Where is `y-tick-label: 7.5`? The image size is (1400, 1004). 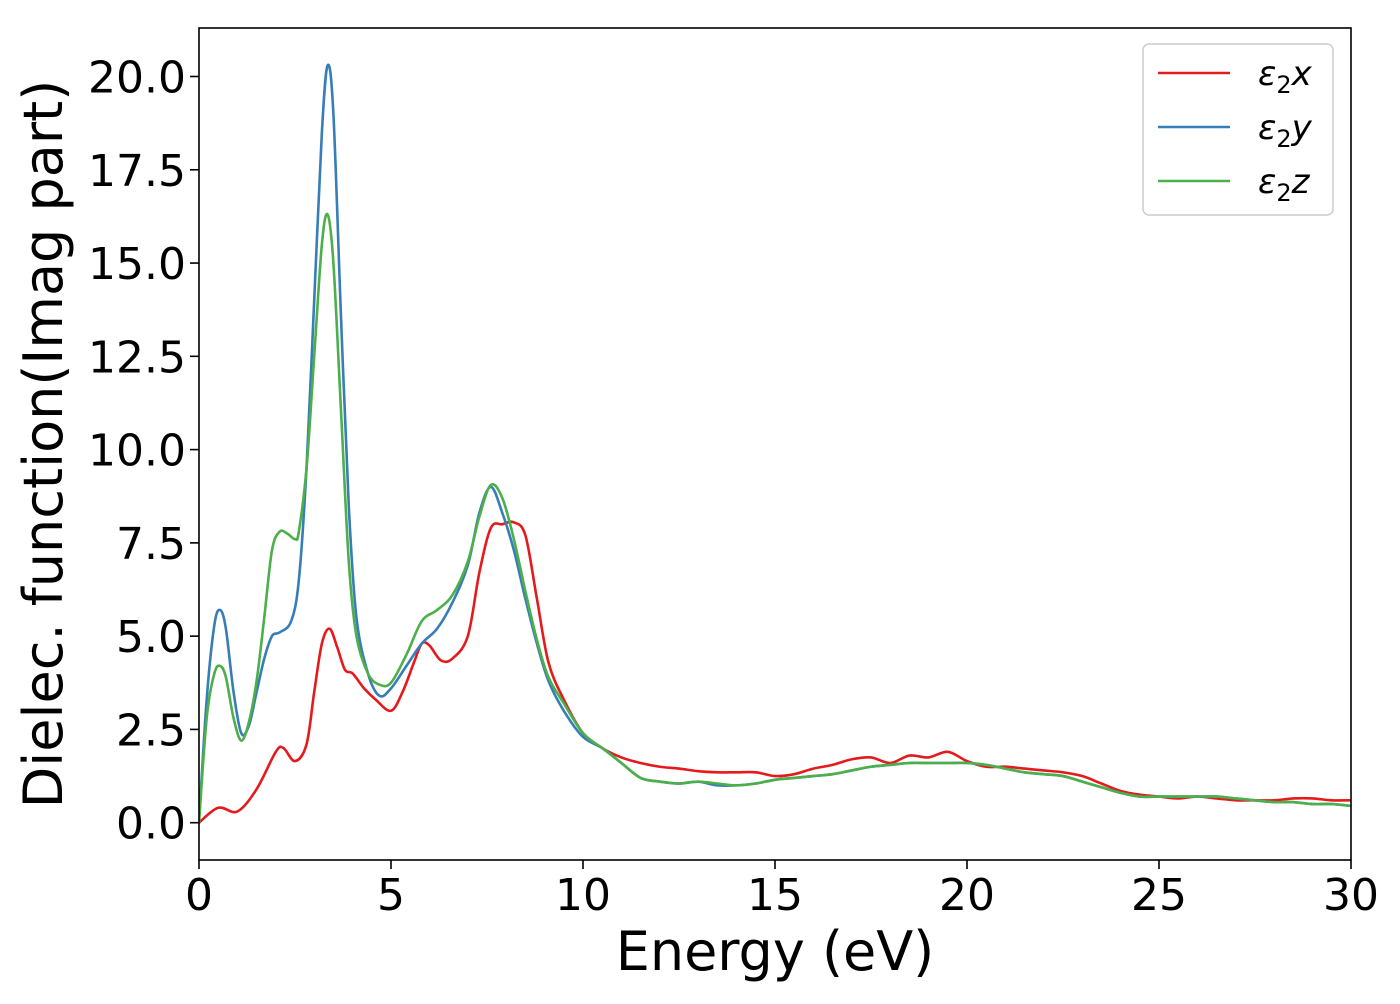 y-tick-label: 7.5 is located at coordinates (151, 544).